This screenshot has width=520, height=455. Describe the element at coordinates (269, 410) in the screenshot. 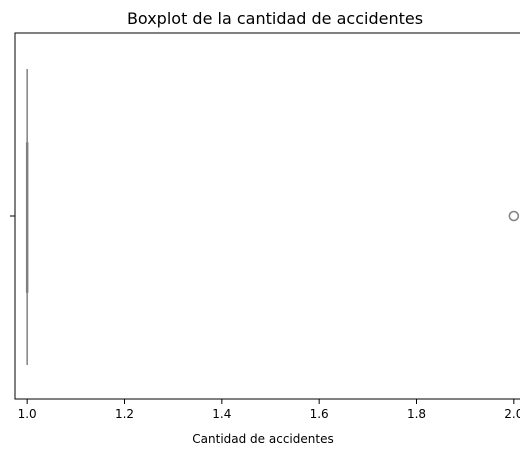

I see `x-axis-ticks: 1.0 1.2 1.4 1.6 1.8 2.0` at that location.